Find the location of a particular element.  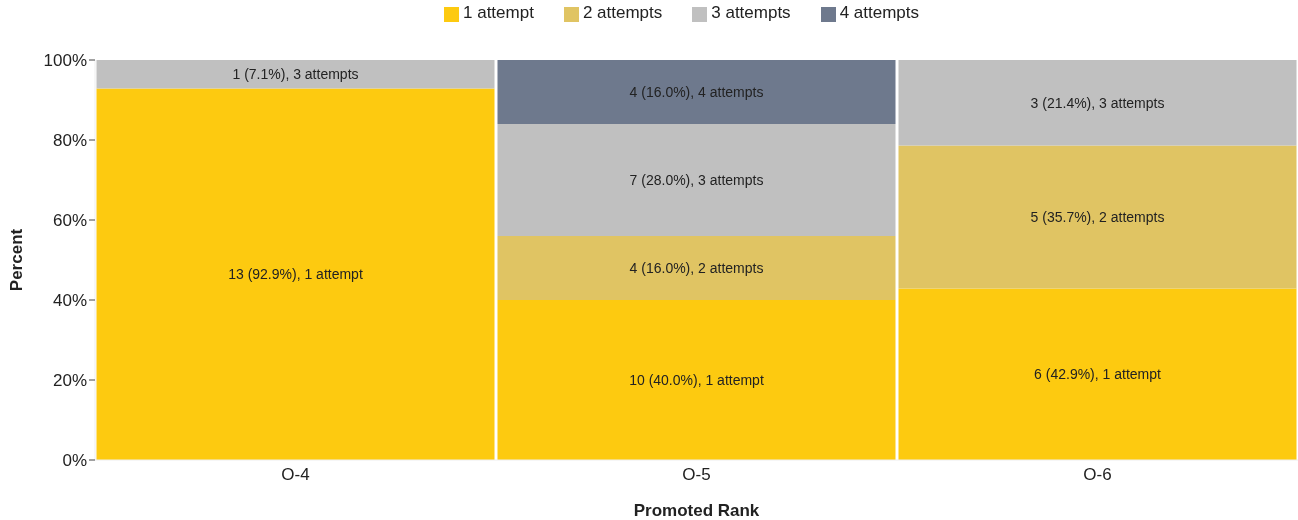

data-label: 5 (35.7%), 2 attempts is located at coordinates (1097, 217).